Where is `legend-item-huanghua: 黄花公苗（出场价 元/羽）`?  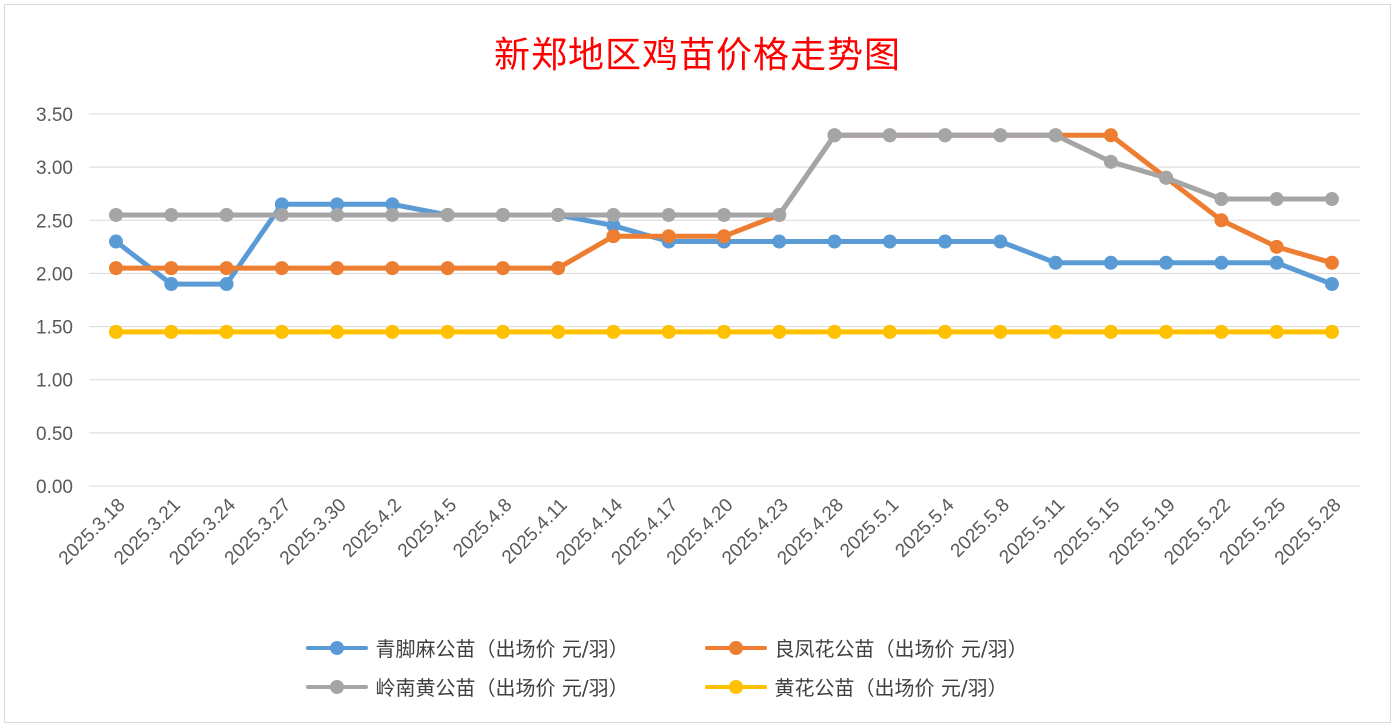
legend-item-huanghua: 黄花公苗（出场价 元/羽） is located at coordinates (897, 686).